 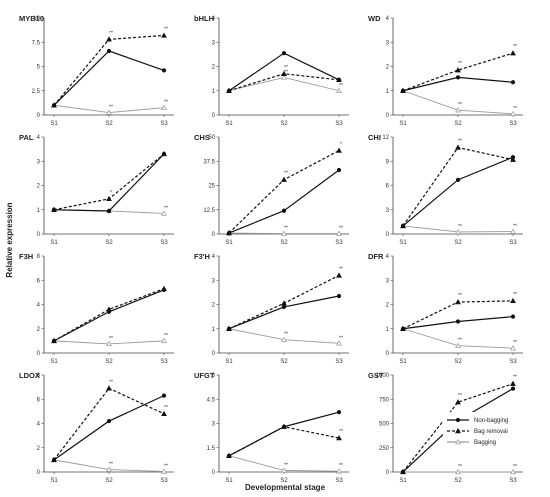 I want to click on panel-title: UFGT, so click(x=204, y=375).